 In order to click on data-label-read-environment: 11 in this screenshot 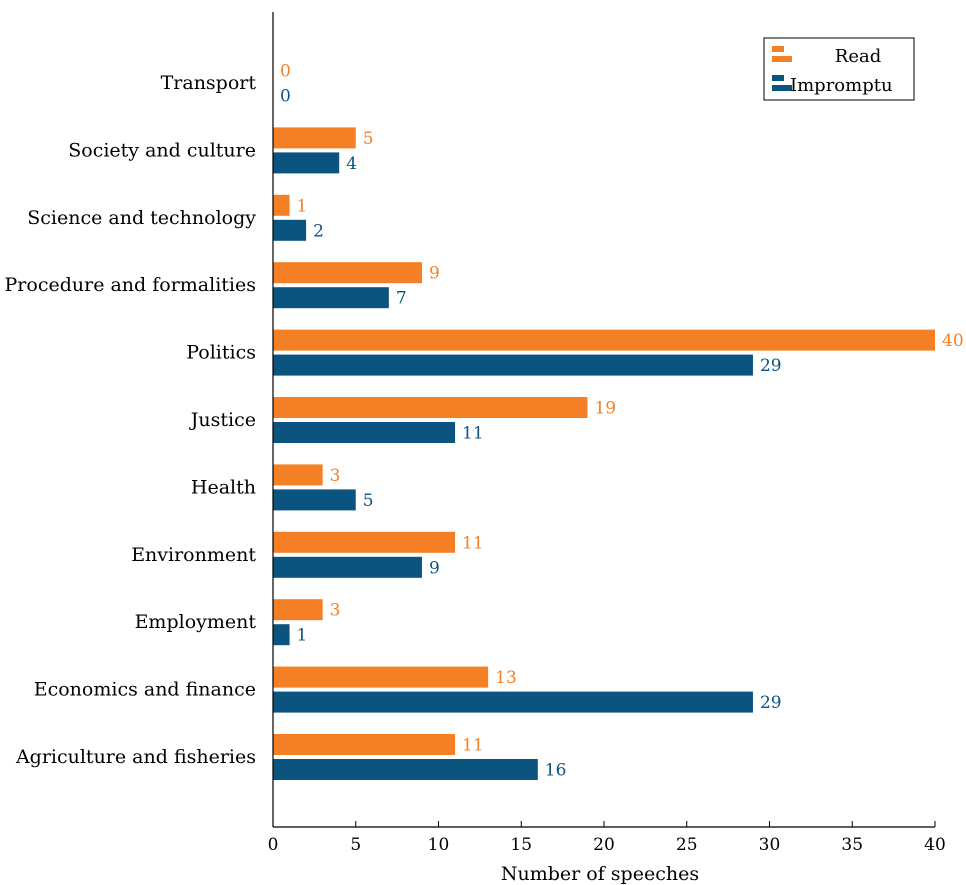, I will do `click(473, 543)`.